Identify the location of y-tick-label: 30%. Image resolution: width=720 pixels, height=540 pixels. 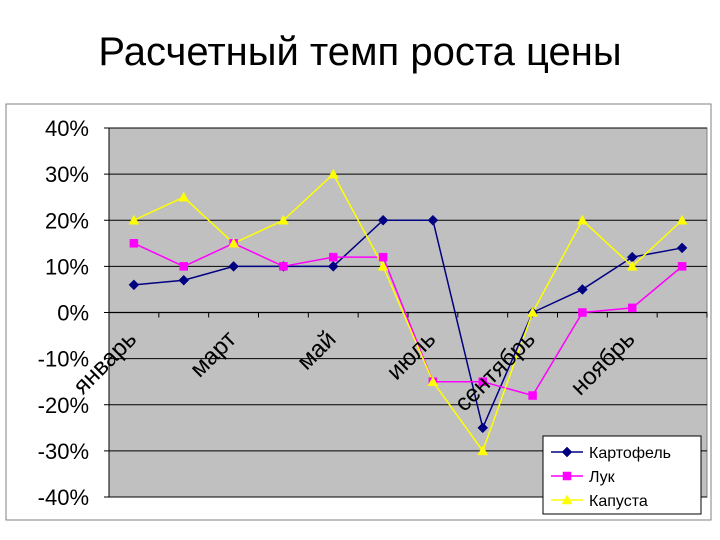
(67, 174).